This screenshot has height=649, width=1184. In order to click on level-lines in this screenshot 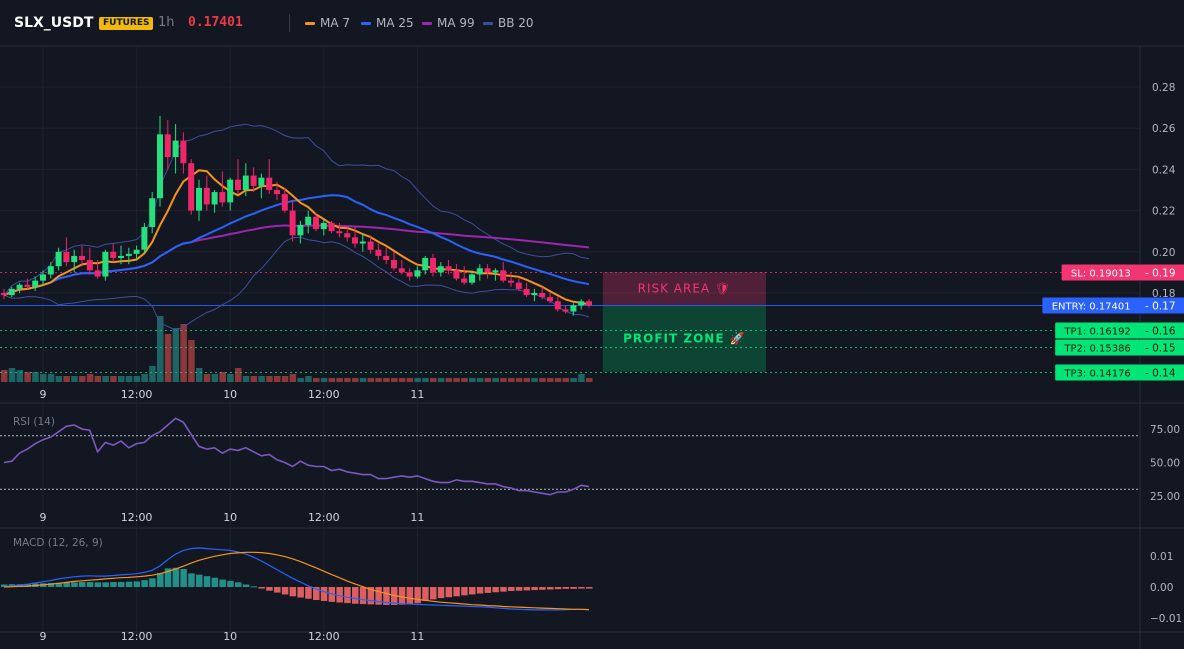, I will do `click(570, 322)`.